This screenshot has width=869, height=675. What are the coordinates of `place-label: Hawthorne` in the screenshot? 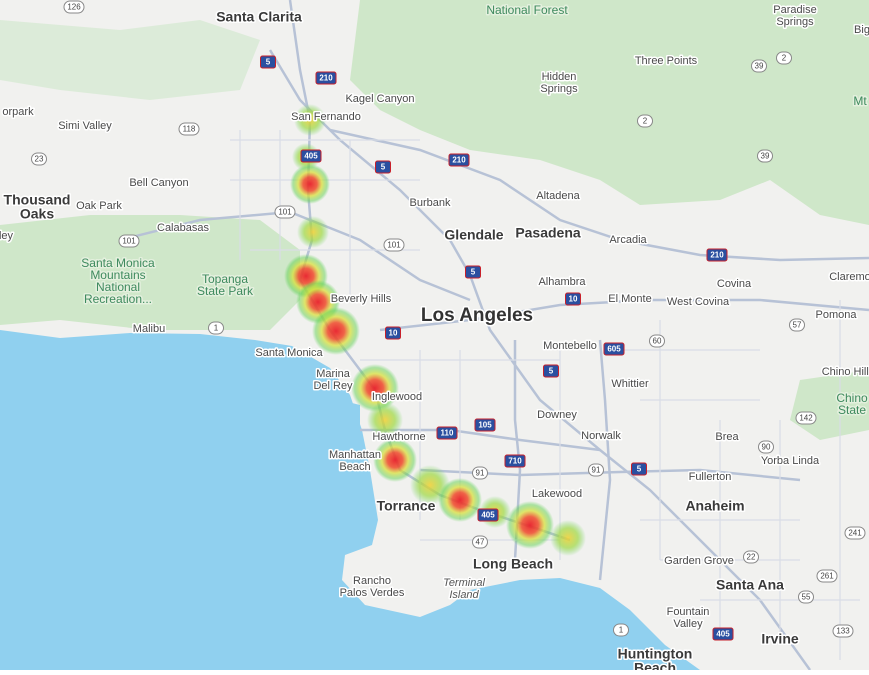 It's located at (398, 437).